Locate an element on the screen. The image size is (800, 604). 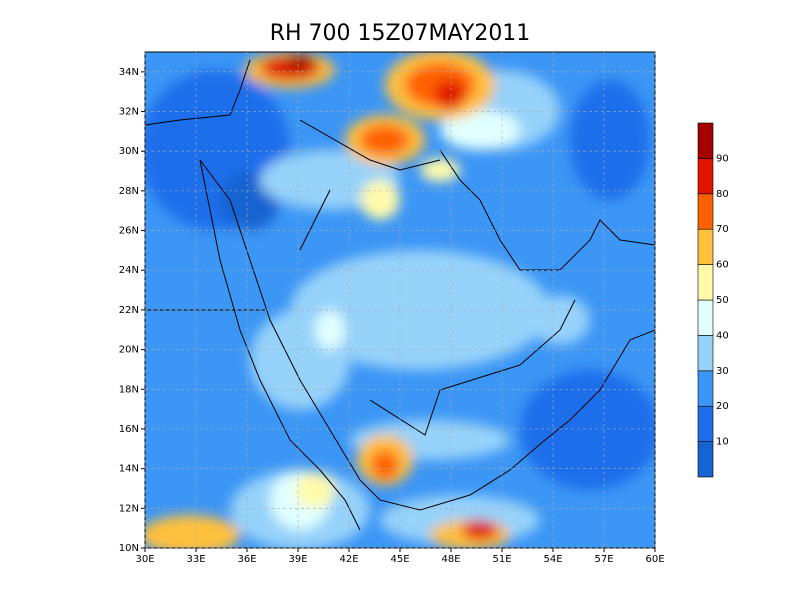
y-tick-label: 18N is located at coordinates (129, 389).